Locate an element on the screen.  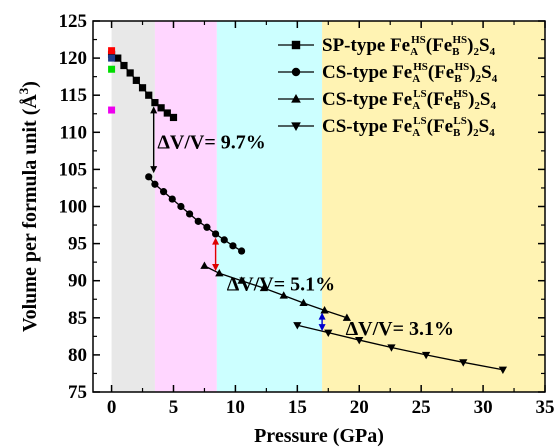
annotation-label: ΔV/V= 3.1% is located at coordinates (400, 329).